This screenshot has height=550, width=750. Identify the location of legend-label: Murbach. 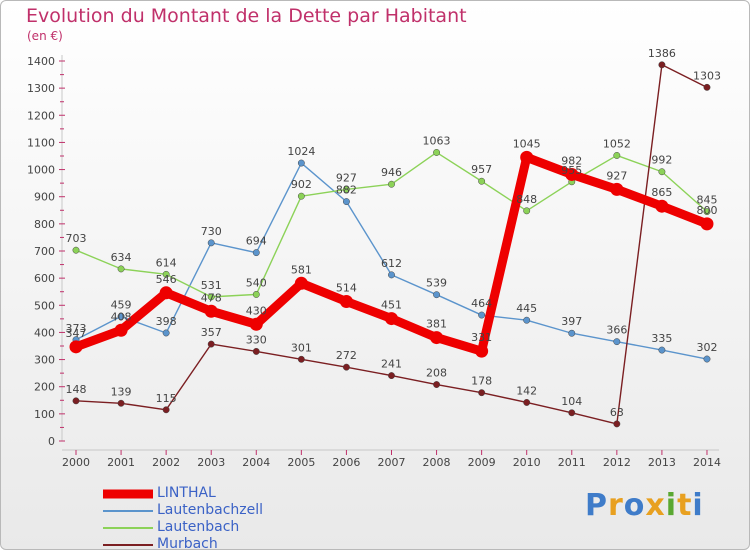
(187, 543).